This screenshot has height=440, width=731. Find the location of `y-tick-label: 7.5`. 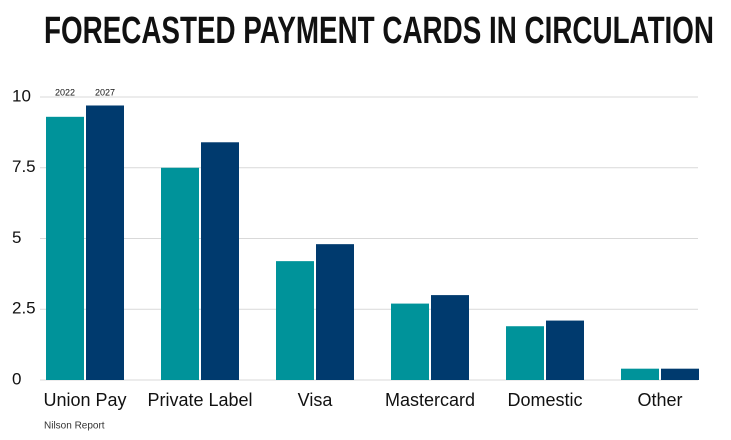

y-tick-label: 7.5 is located at coordinates (24, 166).